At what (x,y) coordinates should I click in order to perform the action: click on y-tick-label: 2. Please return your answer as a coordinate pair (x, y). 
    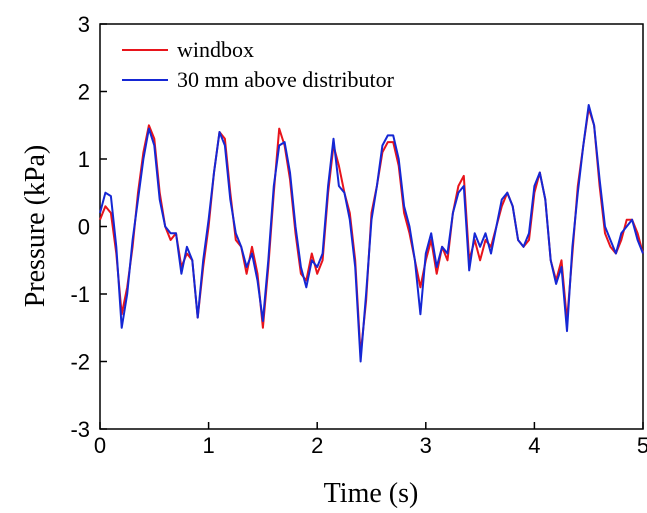
    Looking at the image, I should click on (84, 92).